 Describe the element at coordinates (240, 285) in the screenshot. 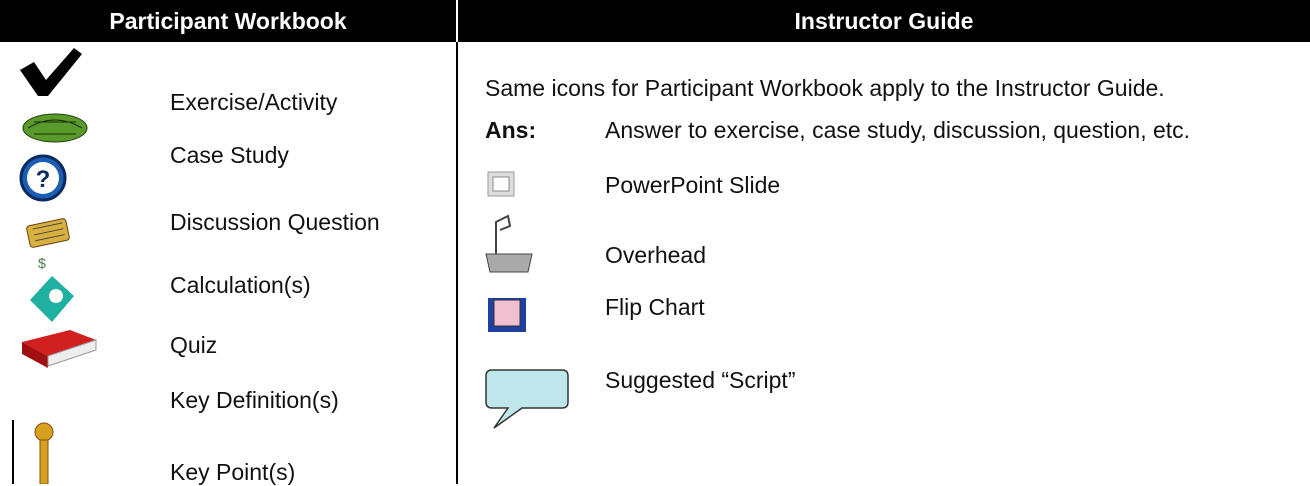

I see `item-label: Calculation(s)` at that location.